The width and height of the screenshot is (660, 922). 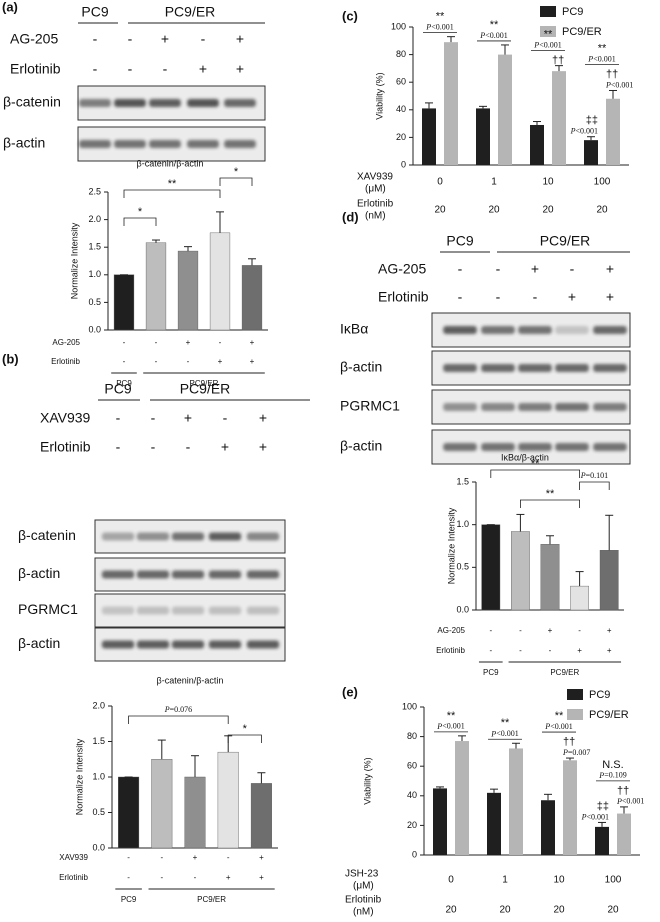 What do you see at coordinates (576, 752) in the screenshot?
I see `annotation: P=0.007` at bounding box center [576, 752].